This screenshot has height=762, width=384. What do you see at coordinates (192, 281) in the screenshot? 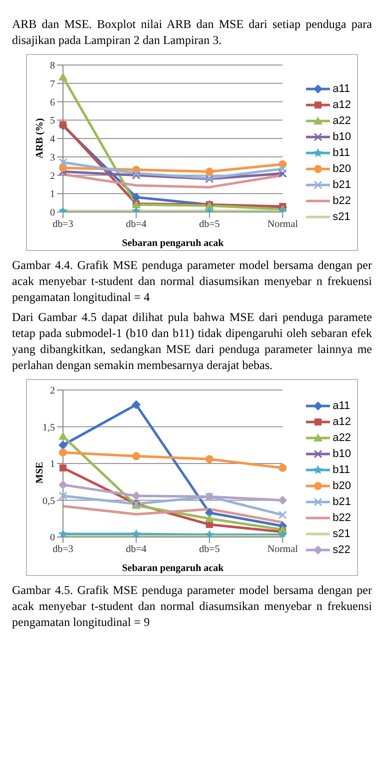
I see `text: Gambar 4.4. Grafik MSE penduga parameter model bersama dengan per acak menyebar t-student dan normal diasumsikan menyebar n frekuensi pengamatan longitudinal = 4` at bounding box center [192, 281].